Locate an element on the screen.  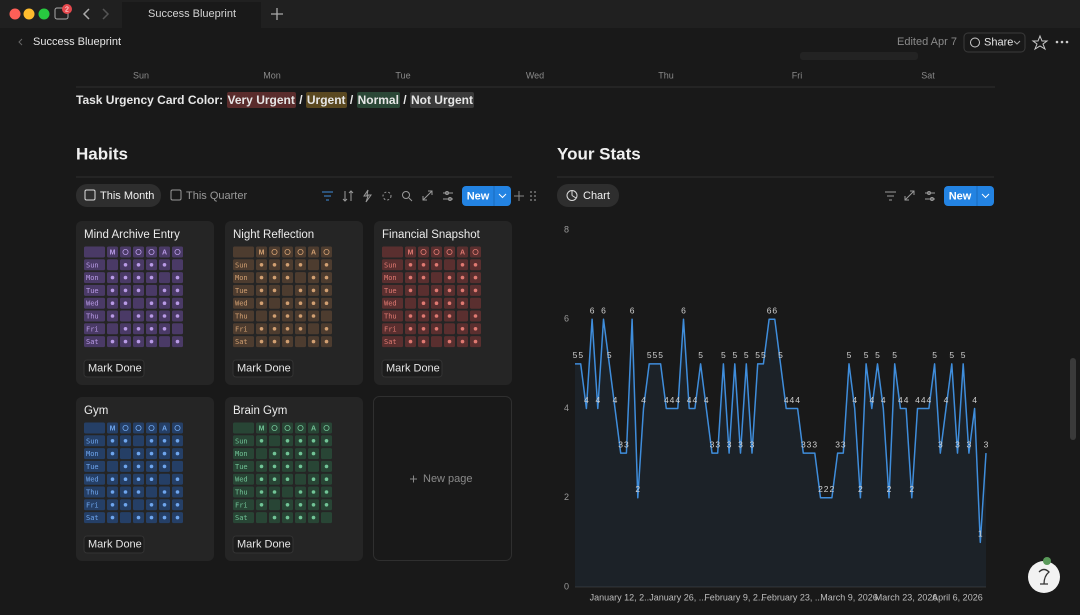
scrollbar is located at coordinates (1073, 399).